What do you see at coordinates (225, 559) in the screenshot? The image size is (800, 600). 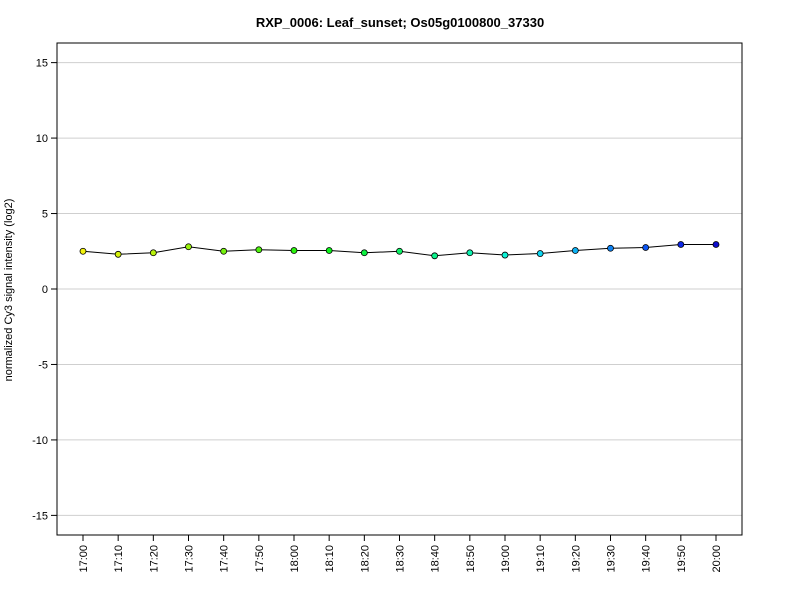 I see `x-tick-label: 17:40` at bounding box center [225, 559].